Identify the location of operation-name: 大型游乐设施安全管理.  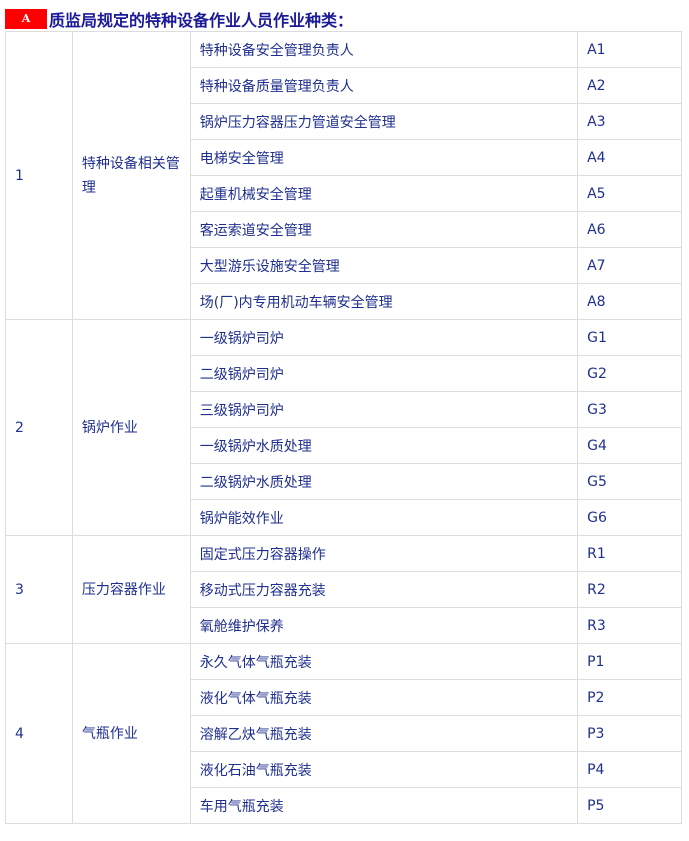
(384, 265).